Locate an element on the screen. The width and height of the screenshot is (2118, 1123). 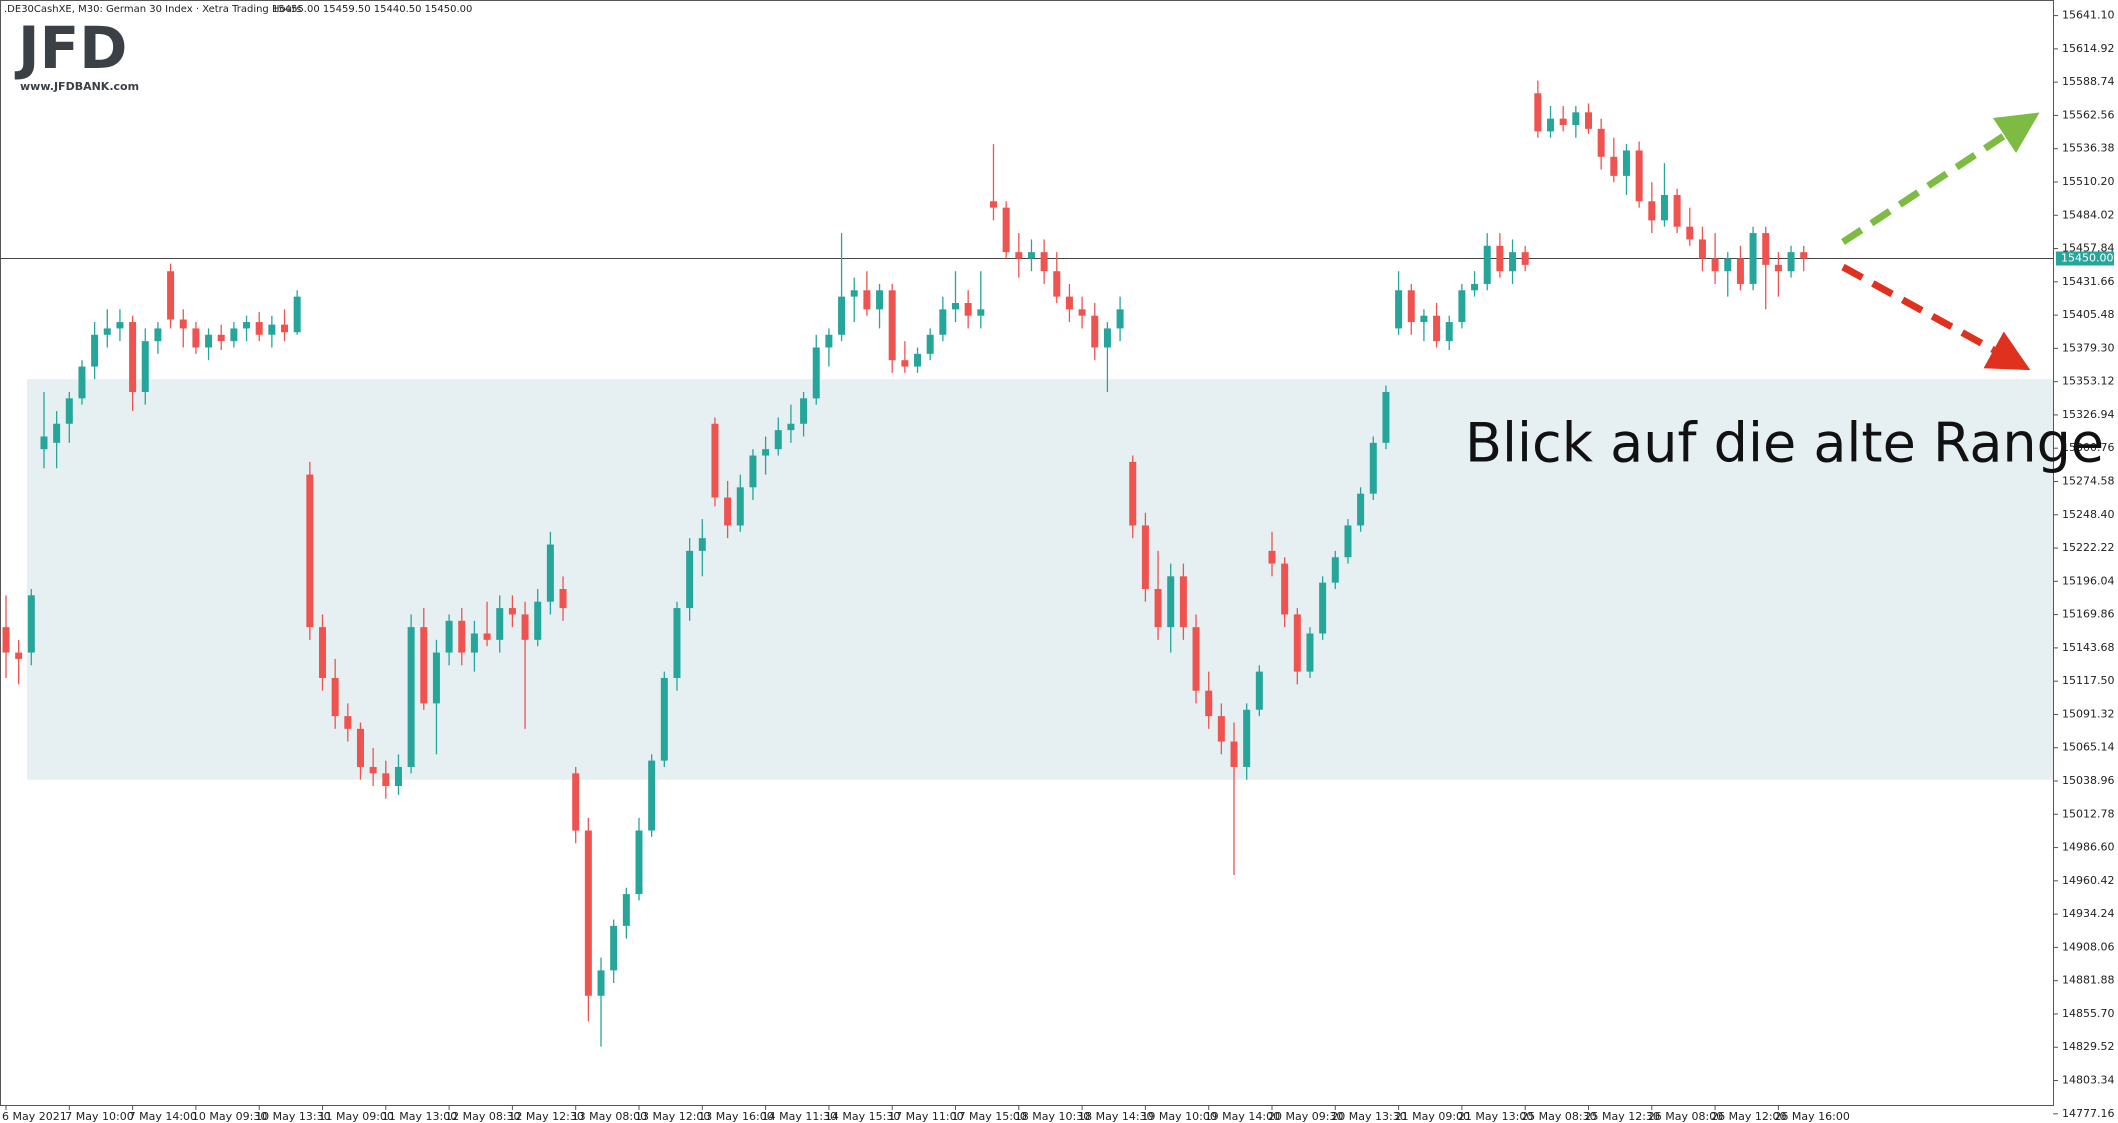
x-tick-label: 18 May 14:30 is located at coordinates (1115, 1116).